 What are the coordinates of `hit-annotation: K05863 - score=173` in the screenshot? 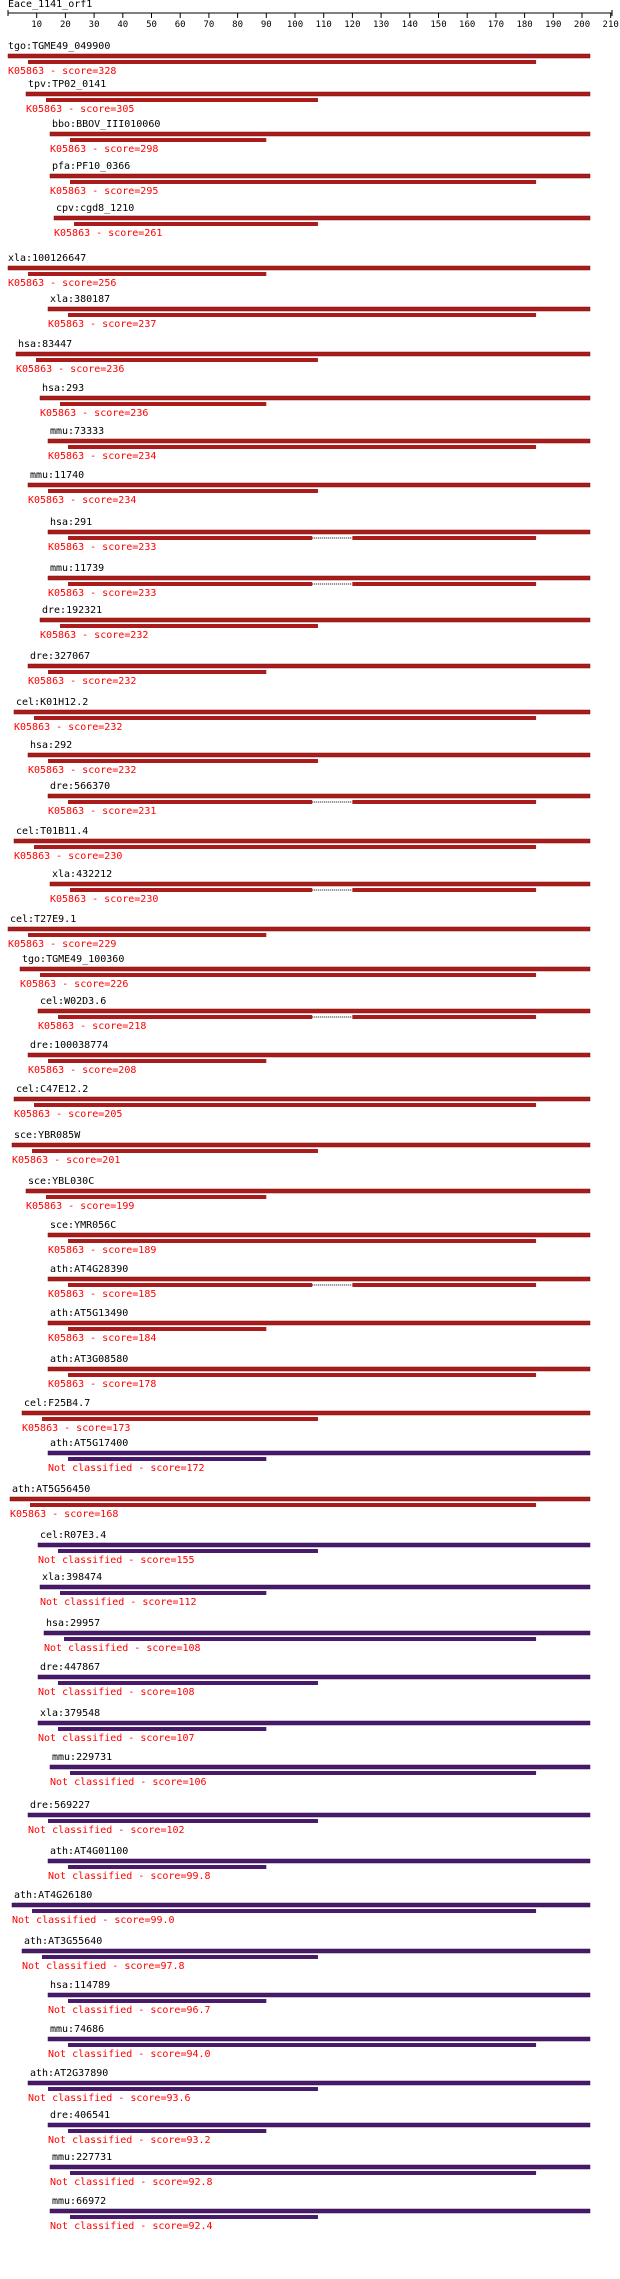 It's located at (76, 1428).